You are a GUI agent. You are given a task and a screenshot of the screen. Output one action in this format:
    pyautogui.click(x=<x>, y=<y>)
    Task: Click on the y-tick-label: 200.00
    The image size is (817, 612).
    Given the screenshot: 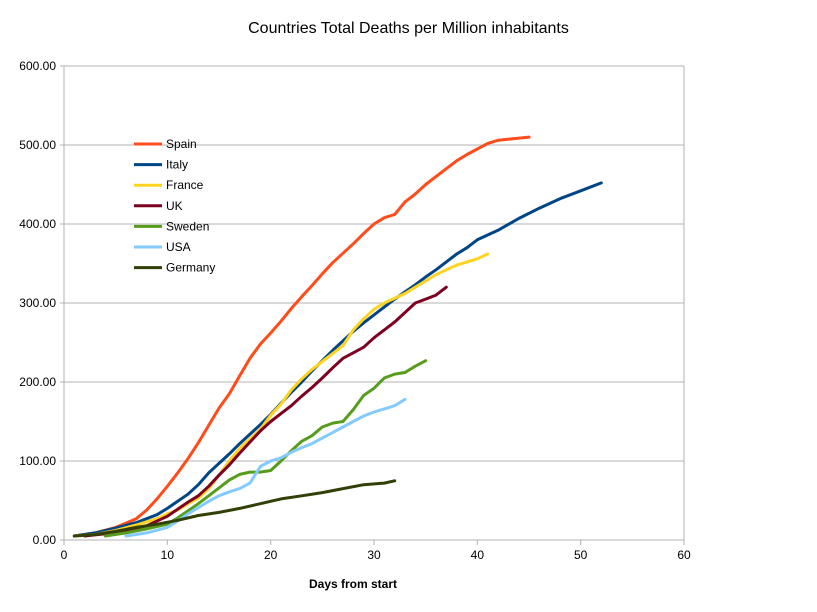 What is the action you would take?
    pyautogui.click(x=37, y=382)
    